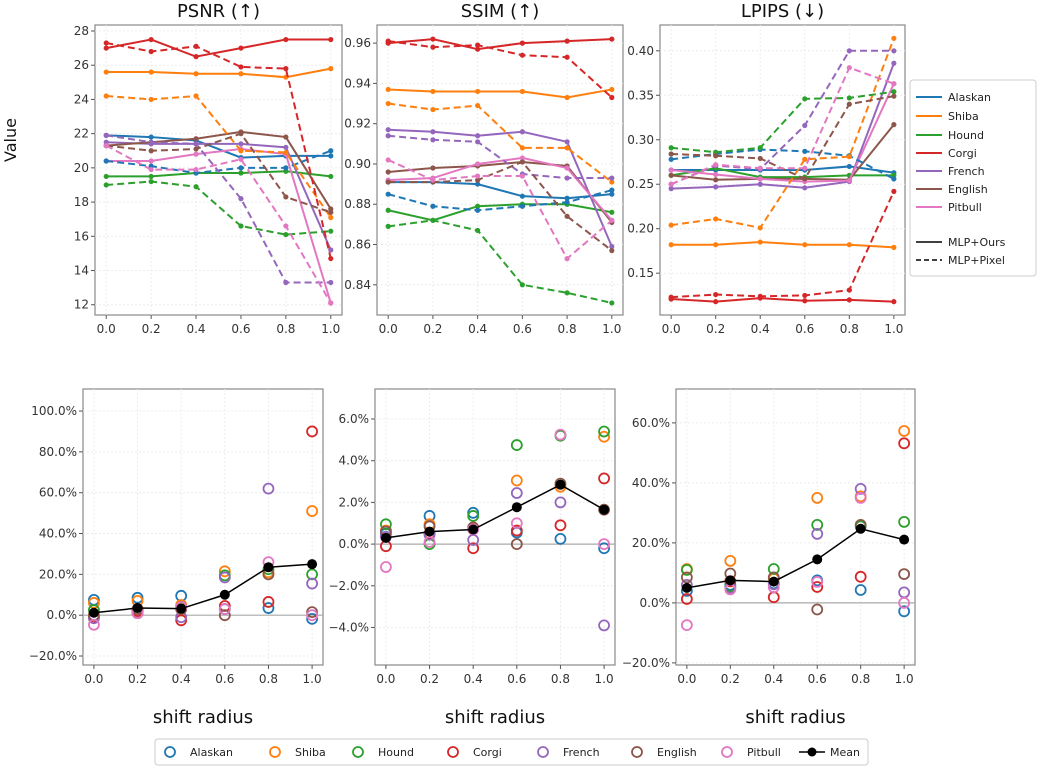 The height and width of the screenshot is (776, 1038). What do you see at coordinates (782, 300) in the screenshot?
I see `series-corgi-ours` at bounding box center [782, 300].